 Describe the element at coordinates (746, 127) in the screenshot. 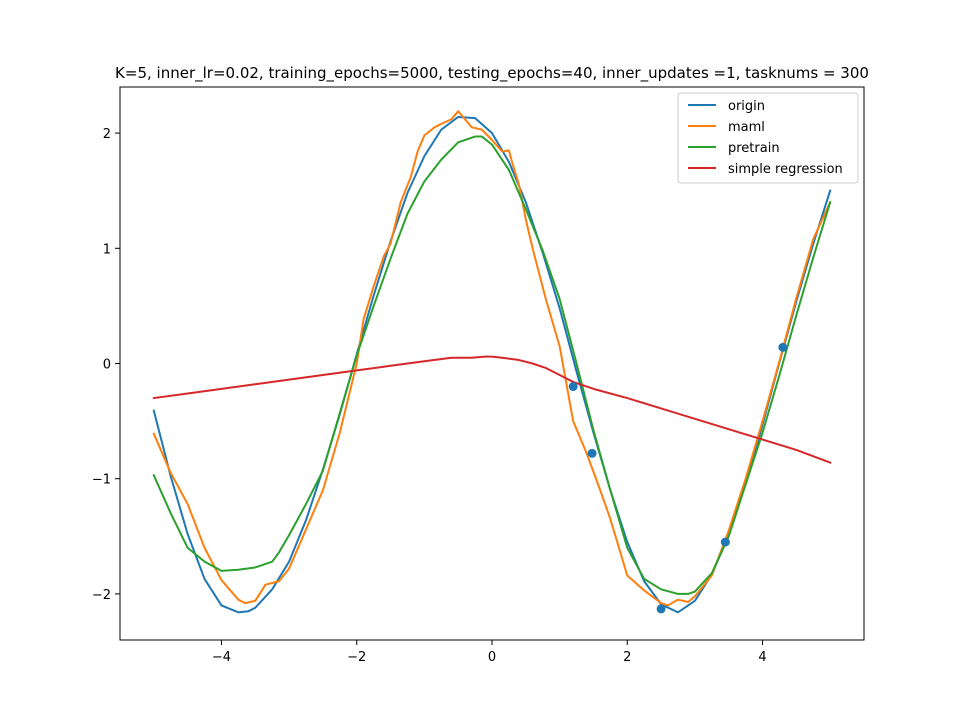

I see `legend-label-maml: maml` at that location.